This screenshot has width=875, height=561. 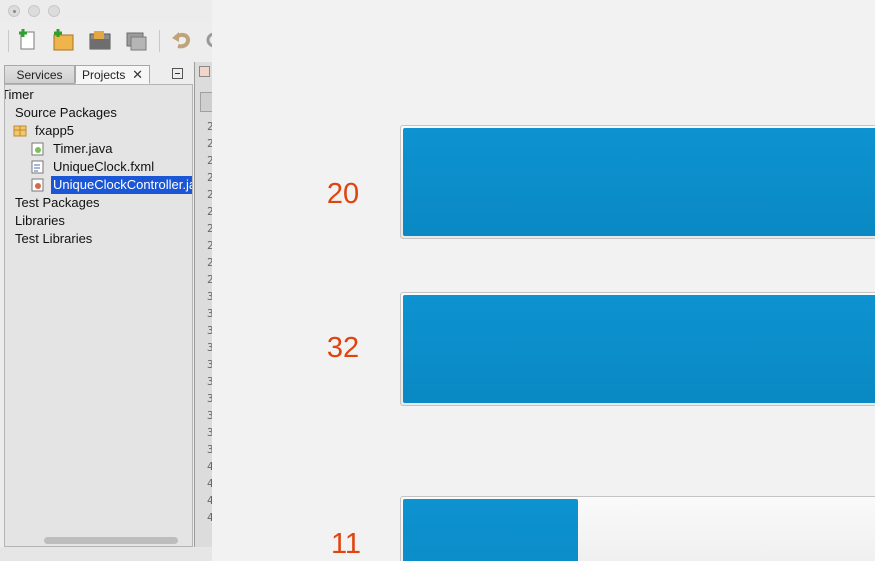 What do you see at coordinates (83, 148) in the screenshot?
I see `tree-node-label: Timer.java` at bounding box center [83, 148].